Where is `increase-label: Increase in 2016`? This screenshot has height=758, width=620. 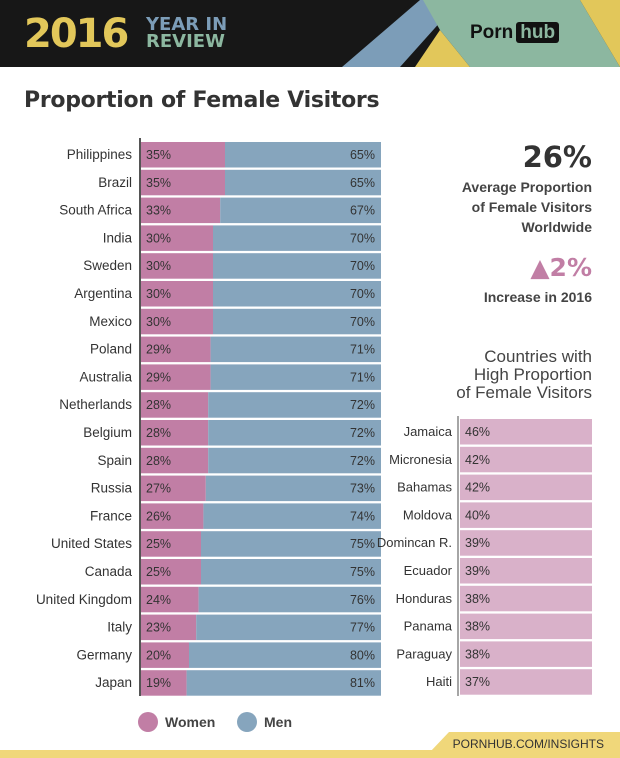
increase-label: Increase in 2016 is located at coordinates (537, 297).